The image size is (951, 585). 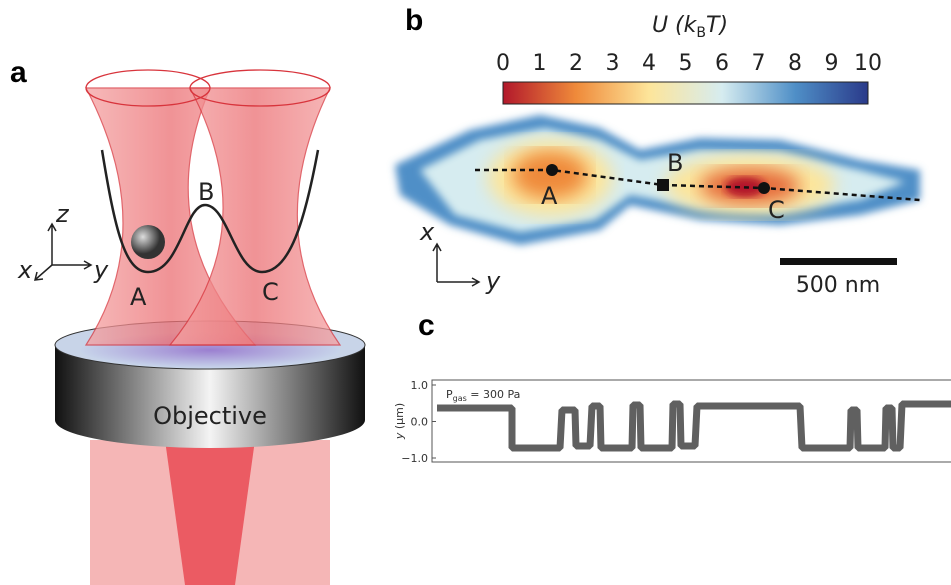 What do you see at coordinates (838, 261) in the screenshot?
I see `scale-bar` at bounding box center [838, 261].